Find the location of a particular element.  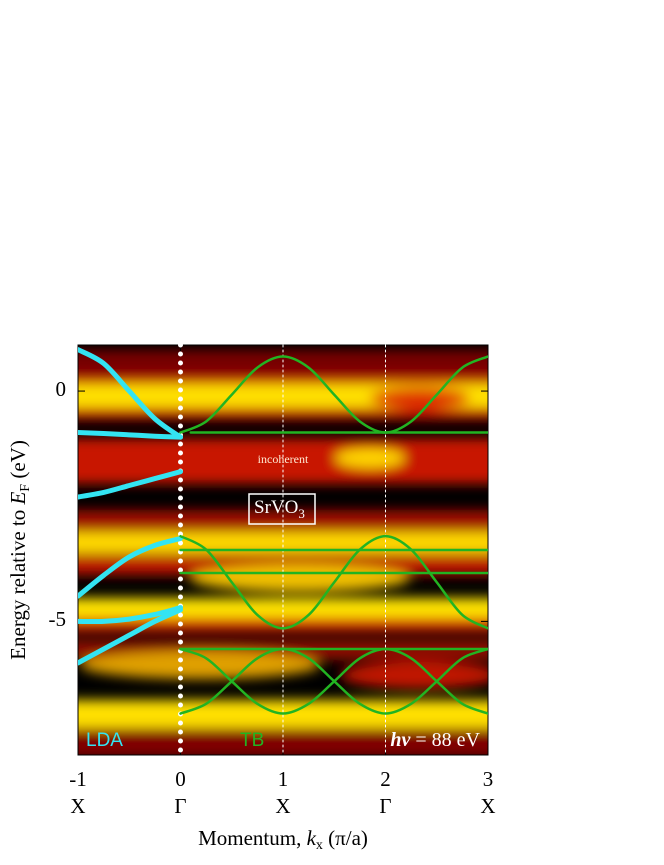

x-tick-label: 3 is located at coordinates (488, 779).